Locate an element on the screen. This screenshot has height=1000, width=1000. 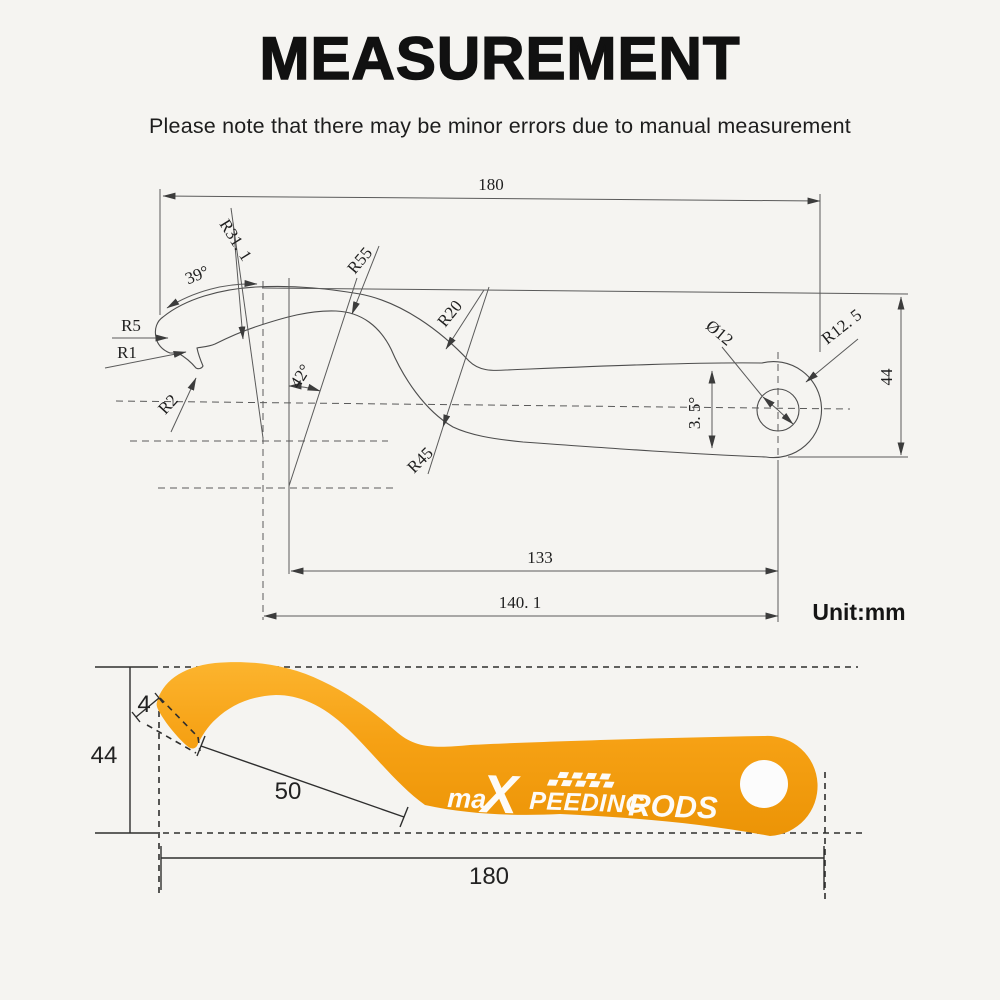
dim-tip-radius-label: R5 is located at coordinates (131, 325).